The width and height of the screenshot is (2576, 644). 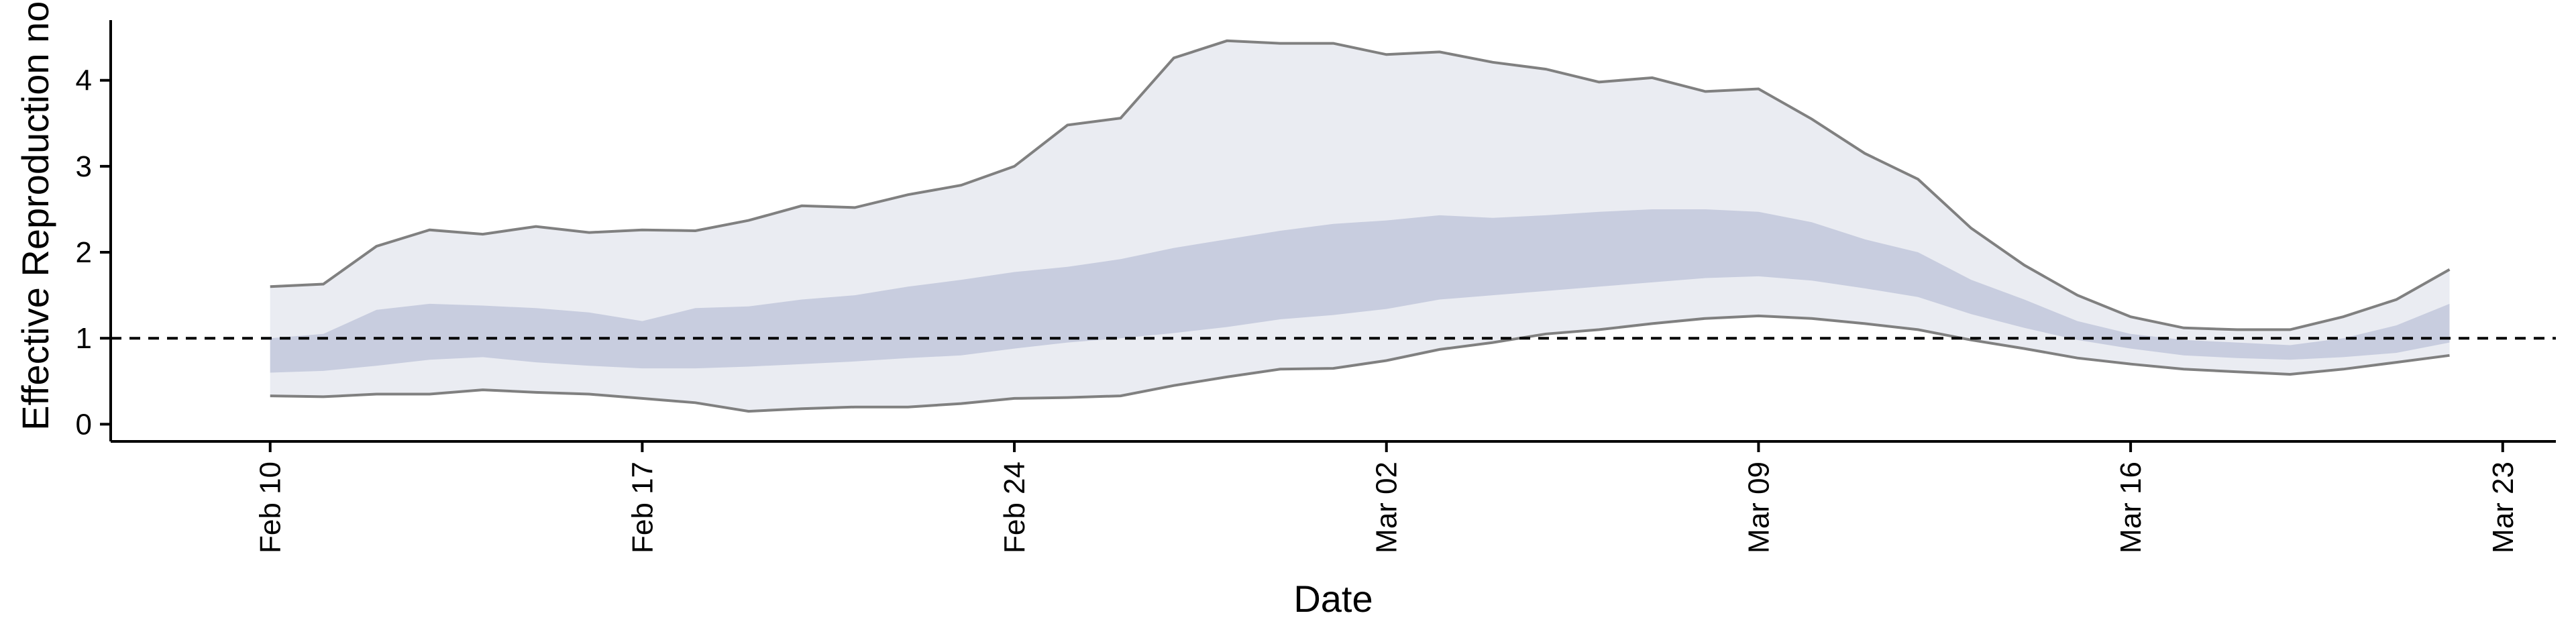 What do you see at coordinates (84, 80) in the screenshot?
I see `y-tick-label: 4` at bounding box center [84, 80].